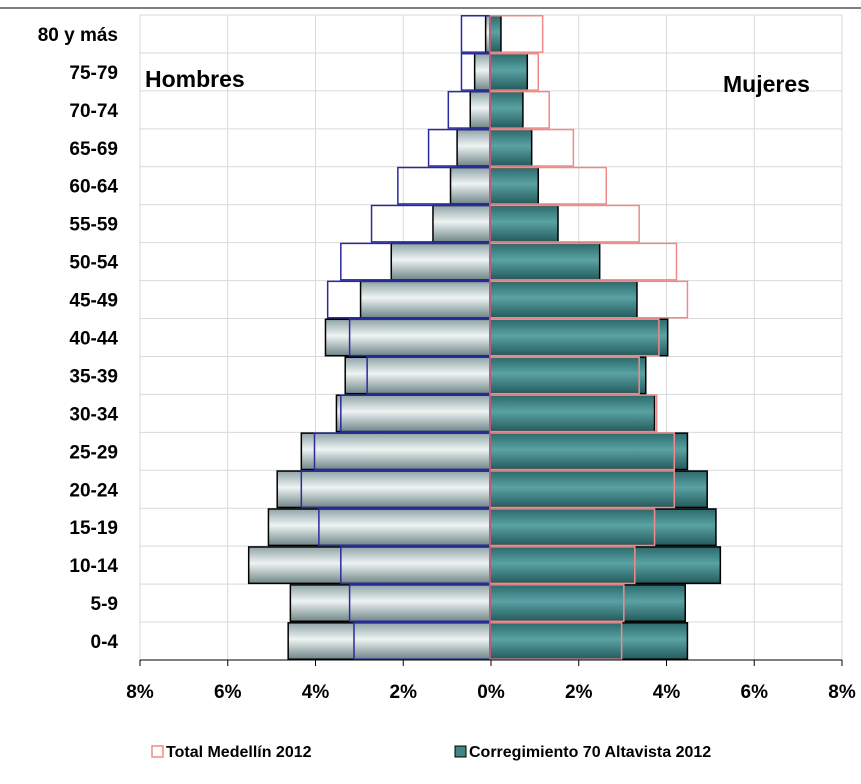 This screenshot has width=861, height=784. I want to click on category-label: 70-74, so click(93, 111).